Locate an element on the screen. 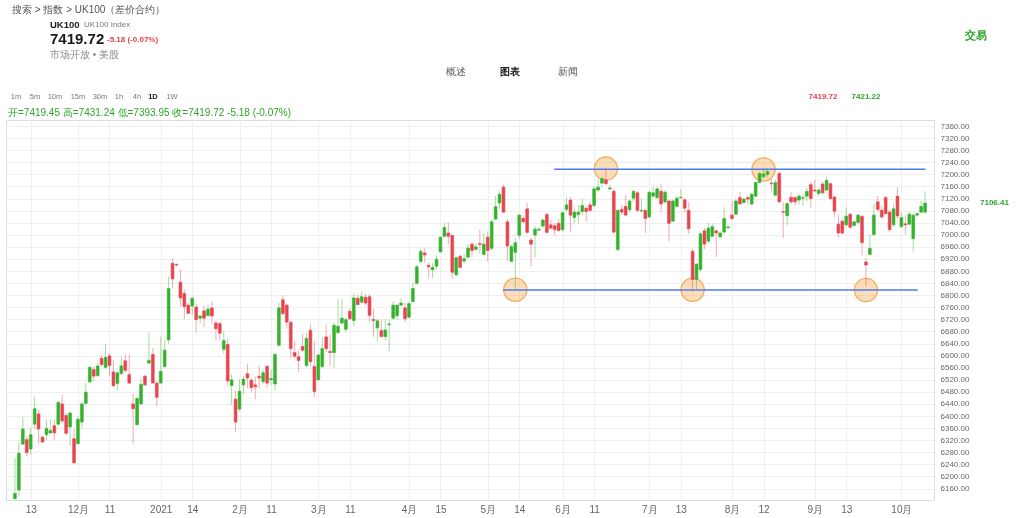 This screenshot has width=1024, height=518. text: 图表 is located at coordinates (510, 71).